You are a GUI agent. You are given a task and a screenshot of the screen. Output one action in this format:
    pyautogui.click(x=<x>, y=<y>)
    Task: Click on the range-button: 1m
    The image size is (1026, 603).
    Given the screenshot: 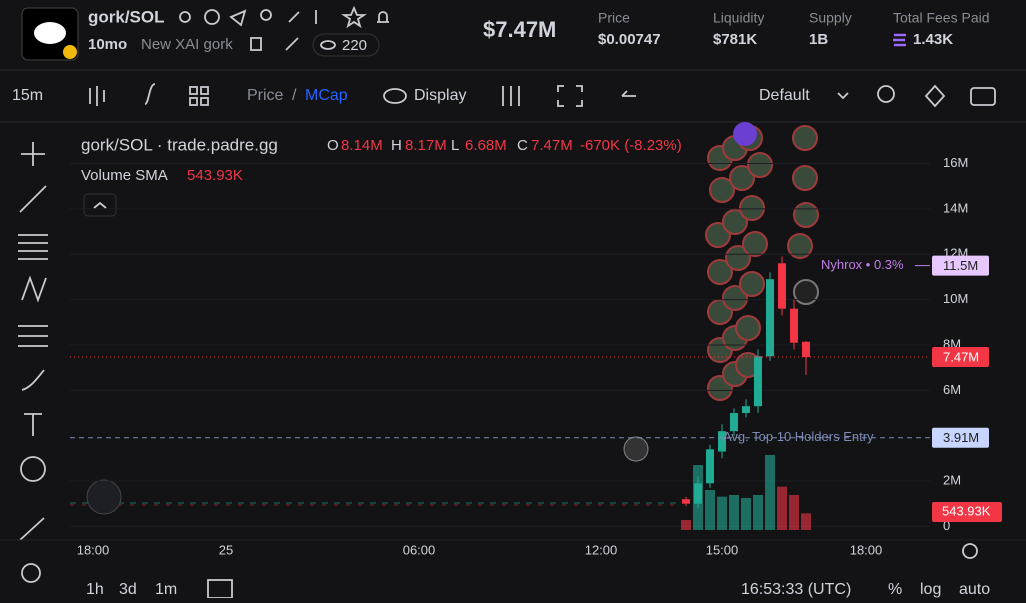 What is the action you would take?
    pyautogui.click(x=166, y=589)
    